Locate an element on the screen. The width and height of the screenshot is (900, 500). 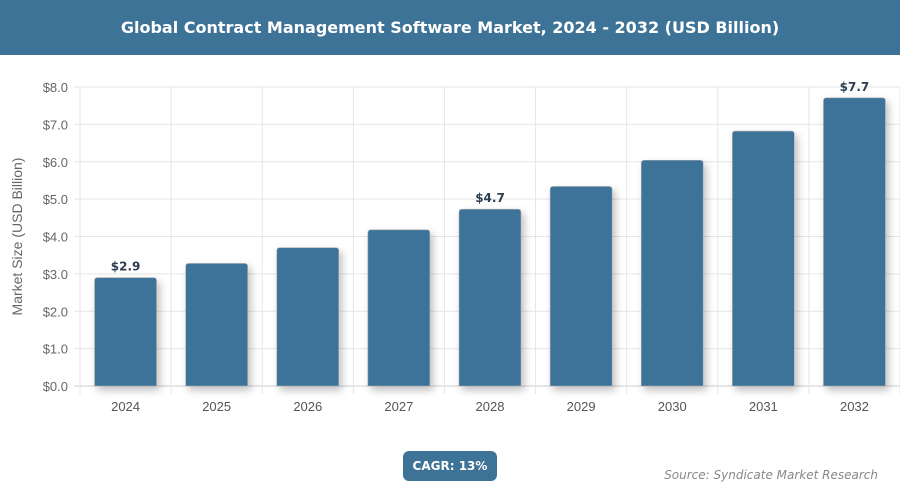
bar-2029 is located at coordinates (581, 286).